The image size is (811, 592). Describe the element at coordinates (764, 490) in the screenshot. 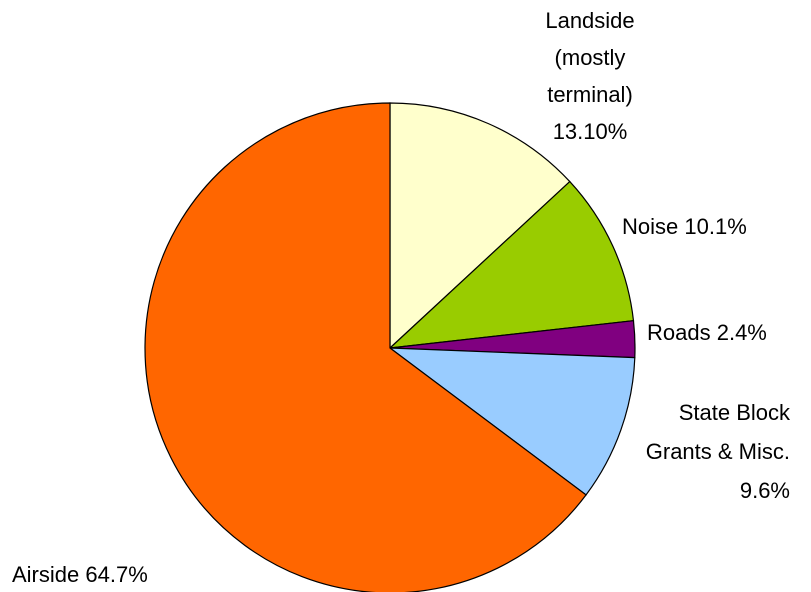

I see `value-label: 9.6%` at that location.